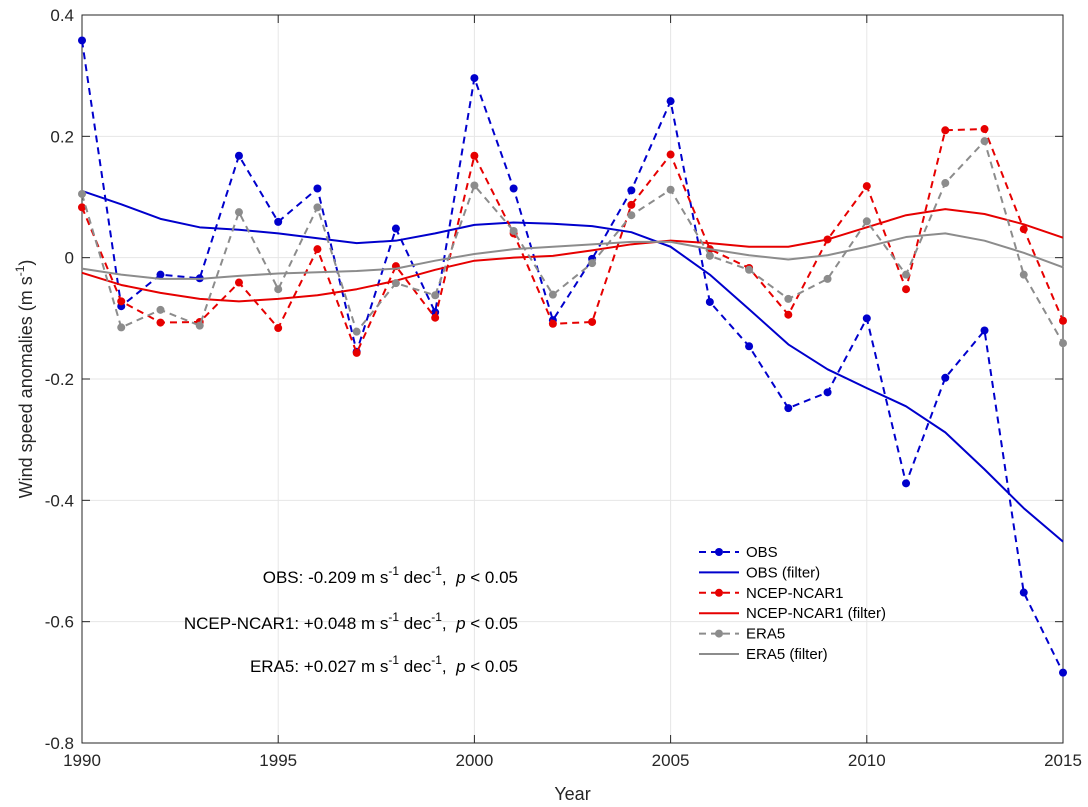  What do you see at coordinates (1063, 760) in the screenshot?
I see `x-tick-label: 2015` at bounding box center [1063, 760].